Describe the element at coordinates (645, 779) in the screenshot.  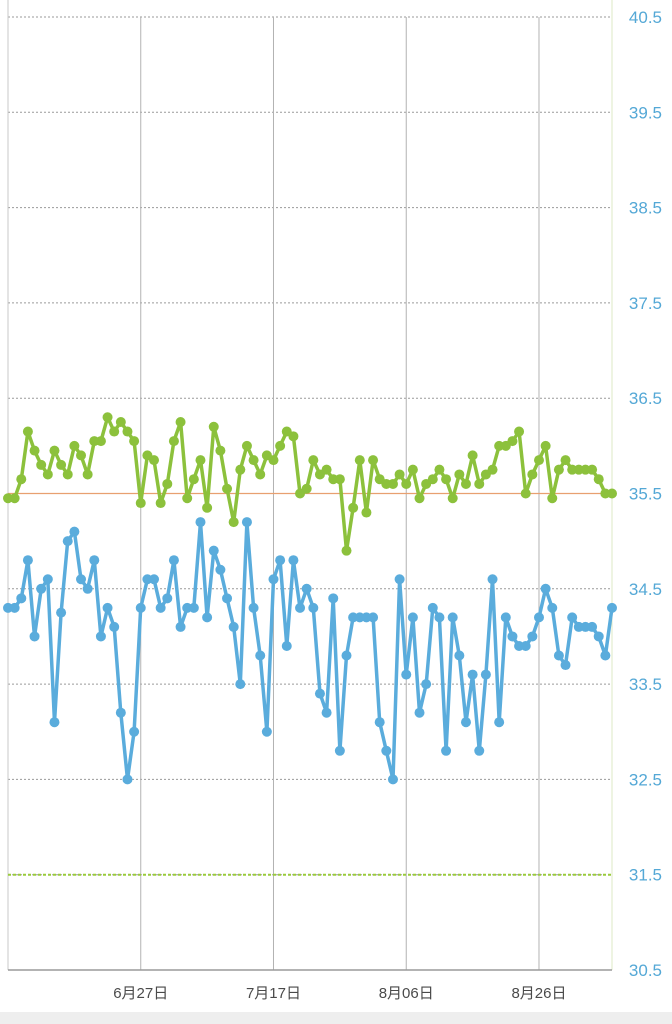
I see `y-tick-label: 32.5` at that location.